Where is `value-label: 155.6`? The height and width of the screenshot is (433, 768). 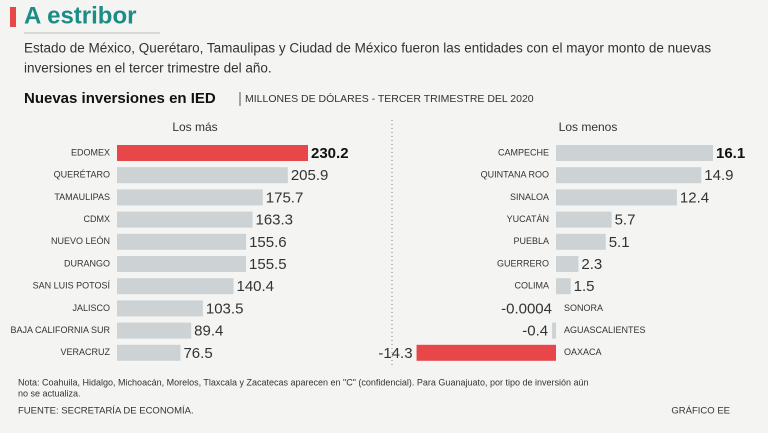
value-label: 155.6 is located at coordinates (268, 242).